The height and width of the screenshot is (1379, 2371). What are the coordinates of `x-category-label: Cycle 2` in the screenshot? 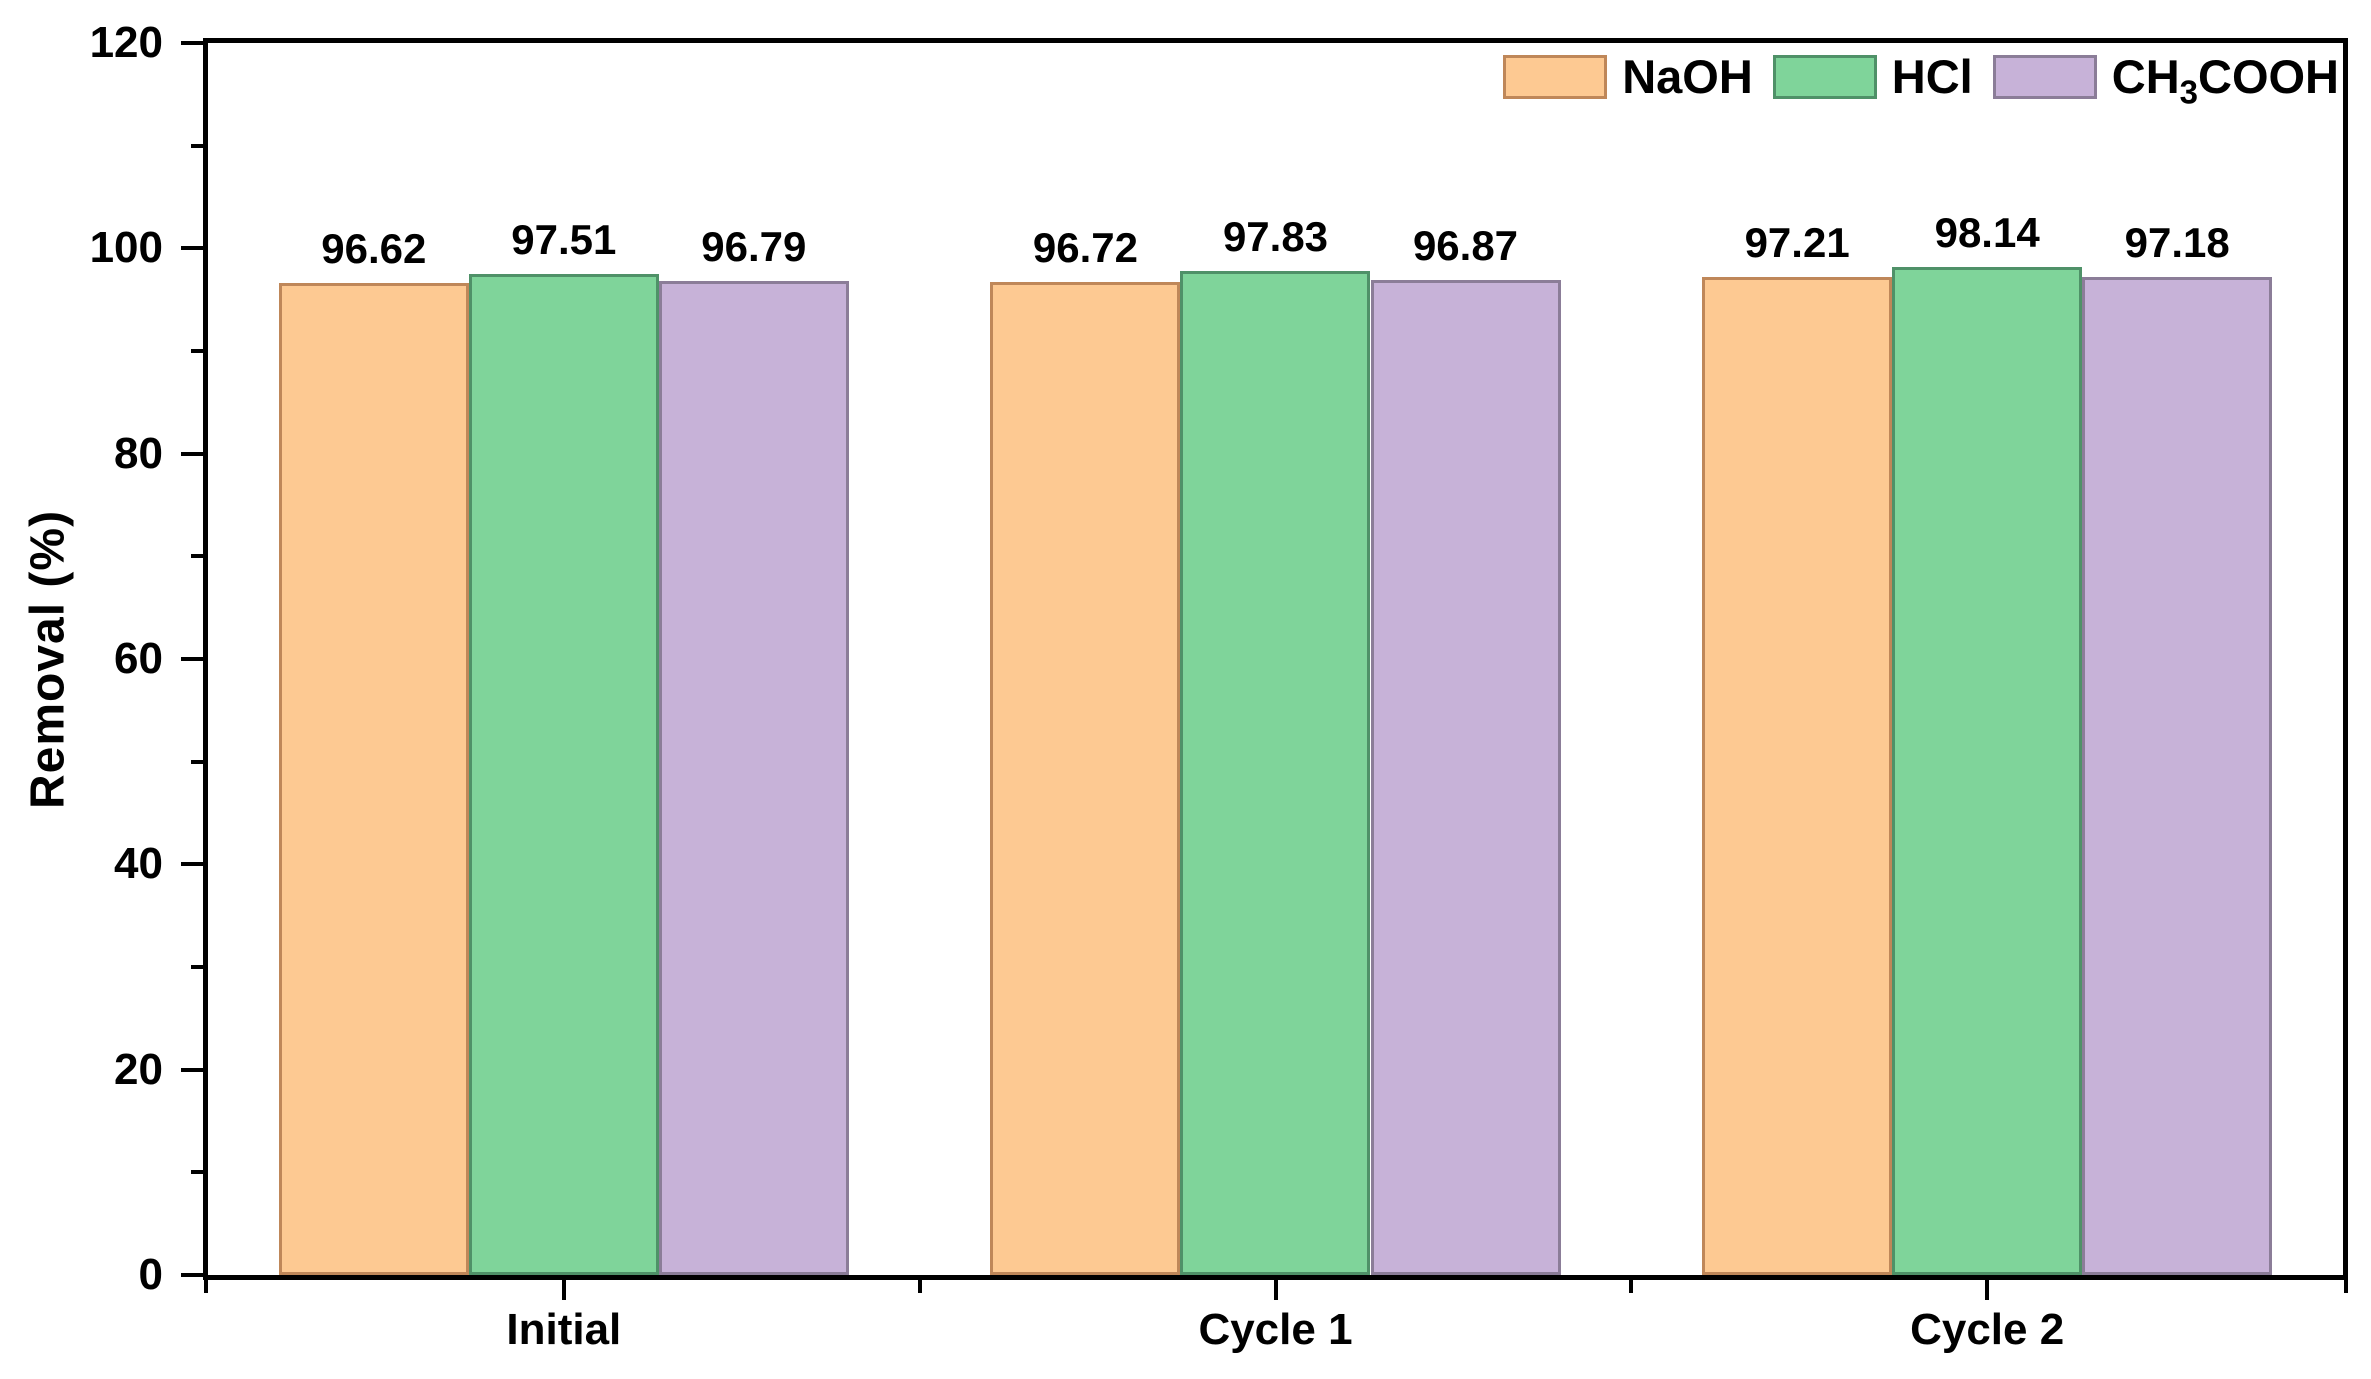 It's located at (1987, 1329).